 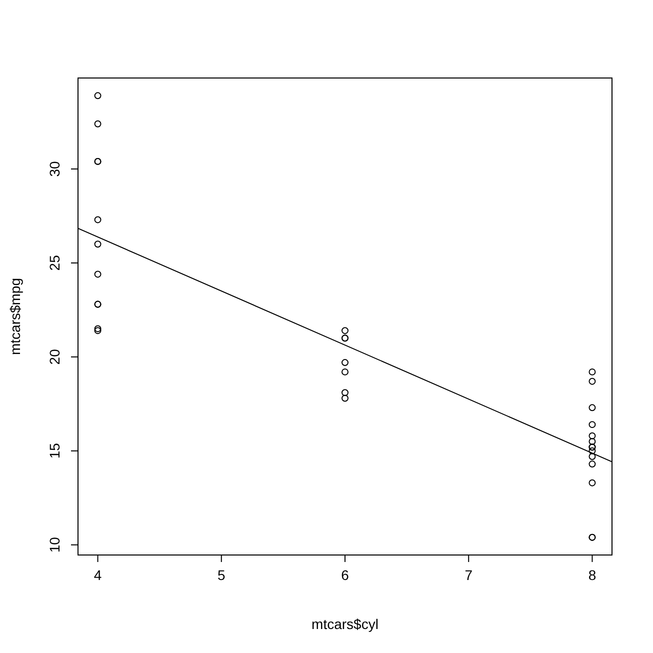 What do you see at coordinates (54, 356) in the screenshot?
I see `y-tick-label: 20` at bounding box center [54, 356].